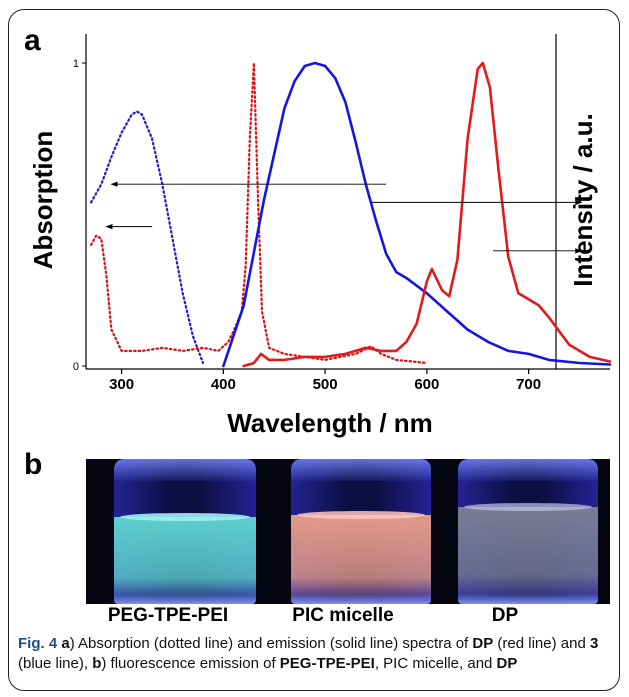 Image resolution: width=629 pixels, height=697 pixels. Describe the element at coordinates (38, 643) in the screenshot. I see `caption-fig-number: Fig. 4` at that location.